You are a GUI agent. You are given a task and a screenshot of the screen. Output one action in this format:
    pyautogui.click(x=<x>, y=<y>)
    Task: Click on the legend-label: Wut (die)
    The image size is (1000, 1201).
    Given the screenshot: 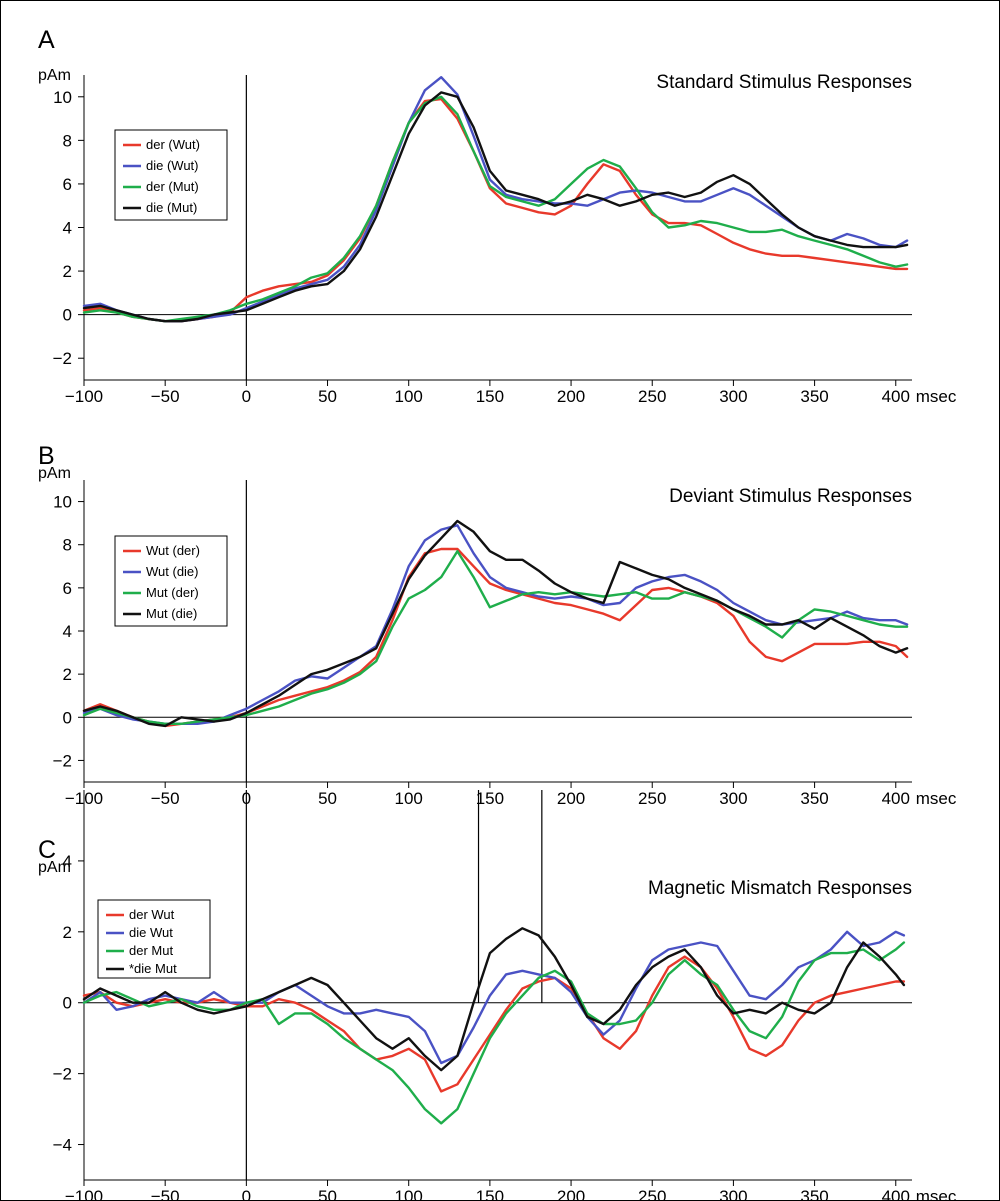 What is the action you would take?
    pyautogui.click(x=172, y=571)
    